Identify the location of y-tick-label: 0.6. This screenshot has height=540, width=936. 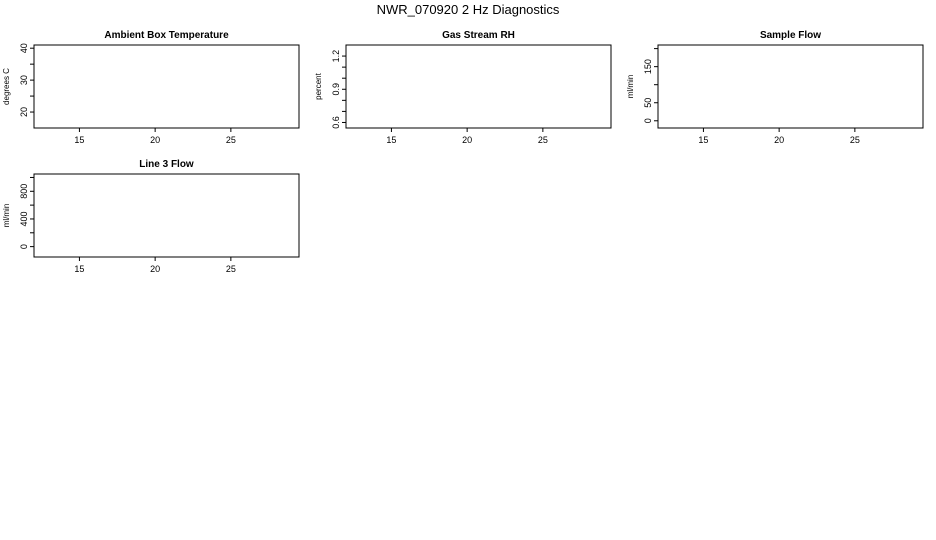
(336, 122).